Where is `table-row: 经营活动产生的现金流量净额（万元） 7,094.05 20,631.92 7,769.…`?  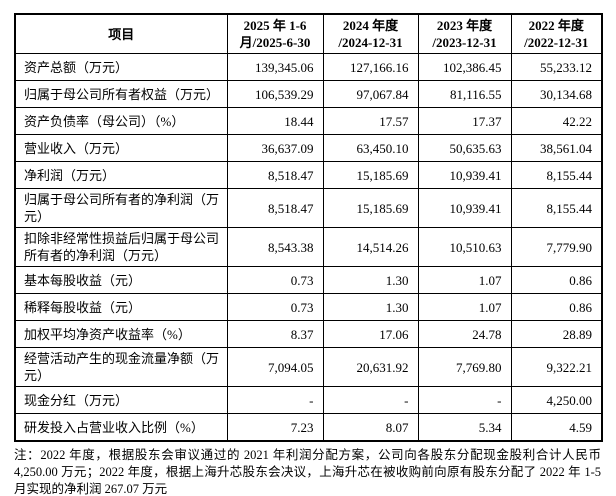
table-row: 经营活动产生的现金流量净额（万元） 7,094.05 20,631.92 7,769.… is located at coordinates (308, 367).